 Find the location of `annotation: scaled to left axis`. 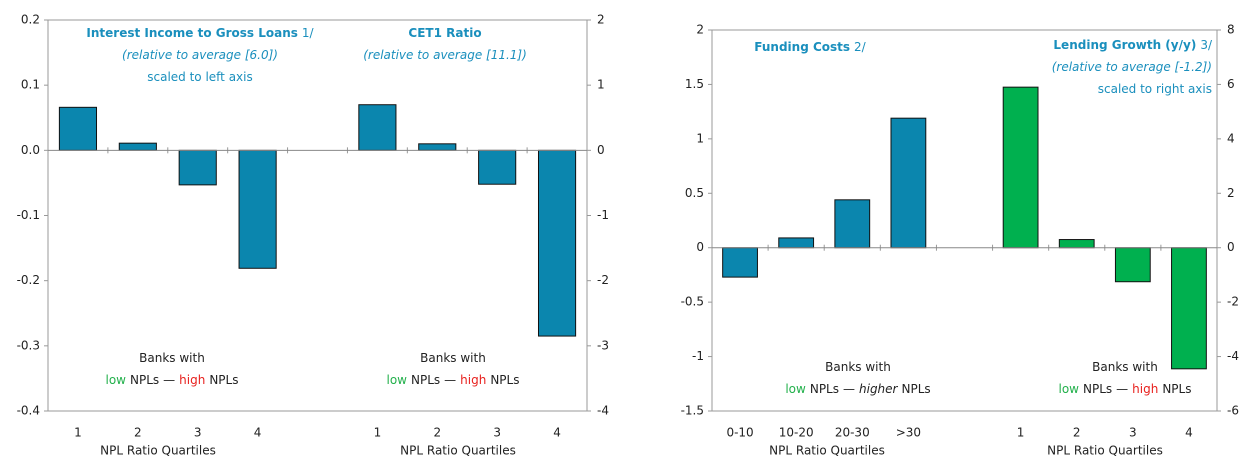

annotation: scaled to left axis is located at coordinates (200, 77).